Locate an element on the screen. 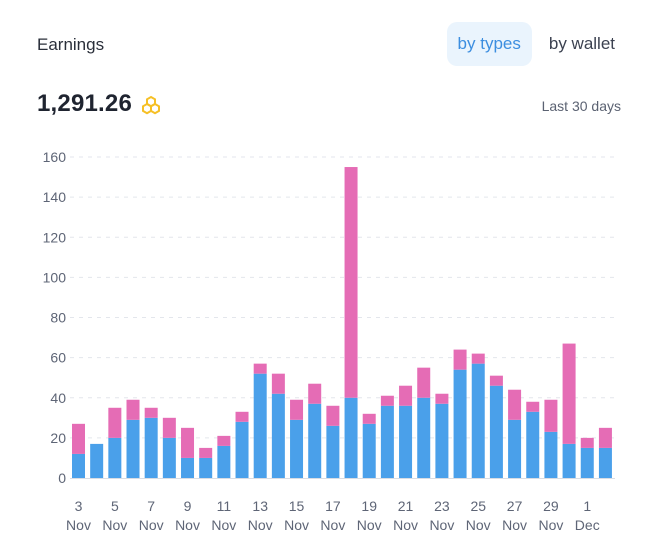 The image size is (656, 552). view-tabs: by types by wallet is located at coordinates (536, 44).